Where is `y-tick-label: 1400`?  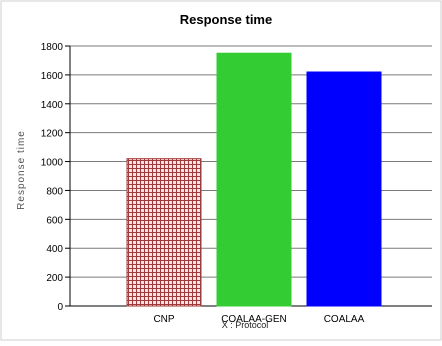
y-tick-label: 1400 is located at coordinates (52, 105).